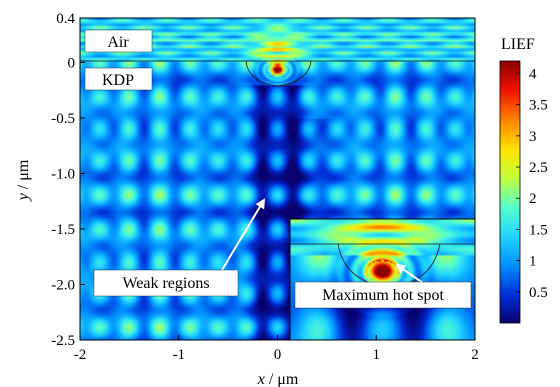 The image size is (560, 387). I want to click on y-axis-ticks: 0.4 0 -0.5 -1.0 -1.5 -2.0 -2.5, so click(68, 180).